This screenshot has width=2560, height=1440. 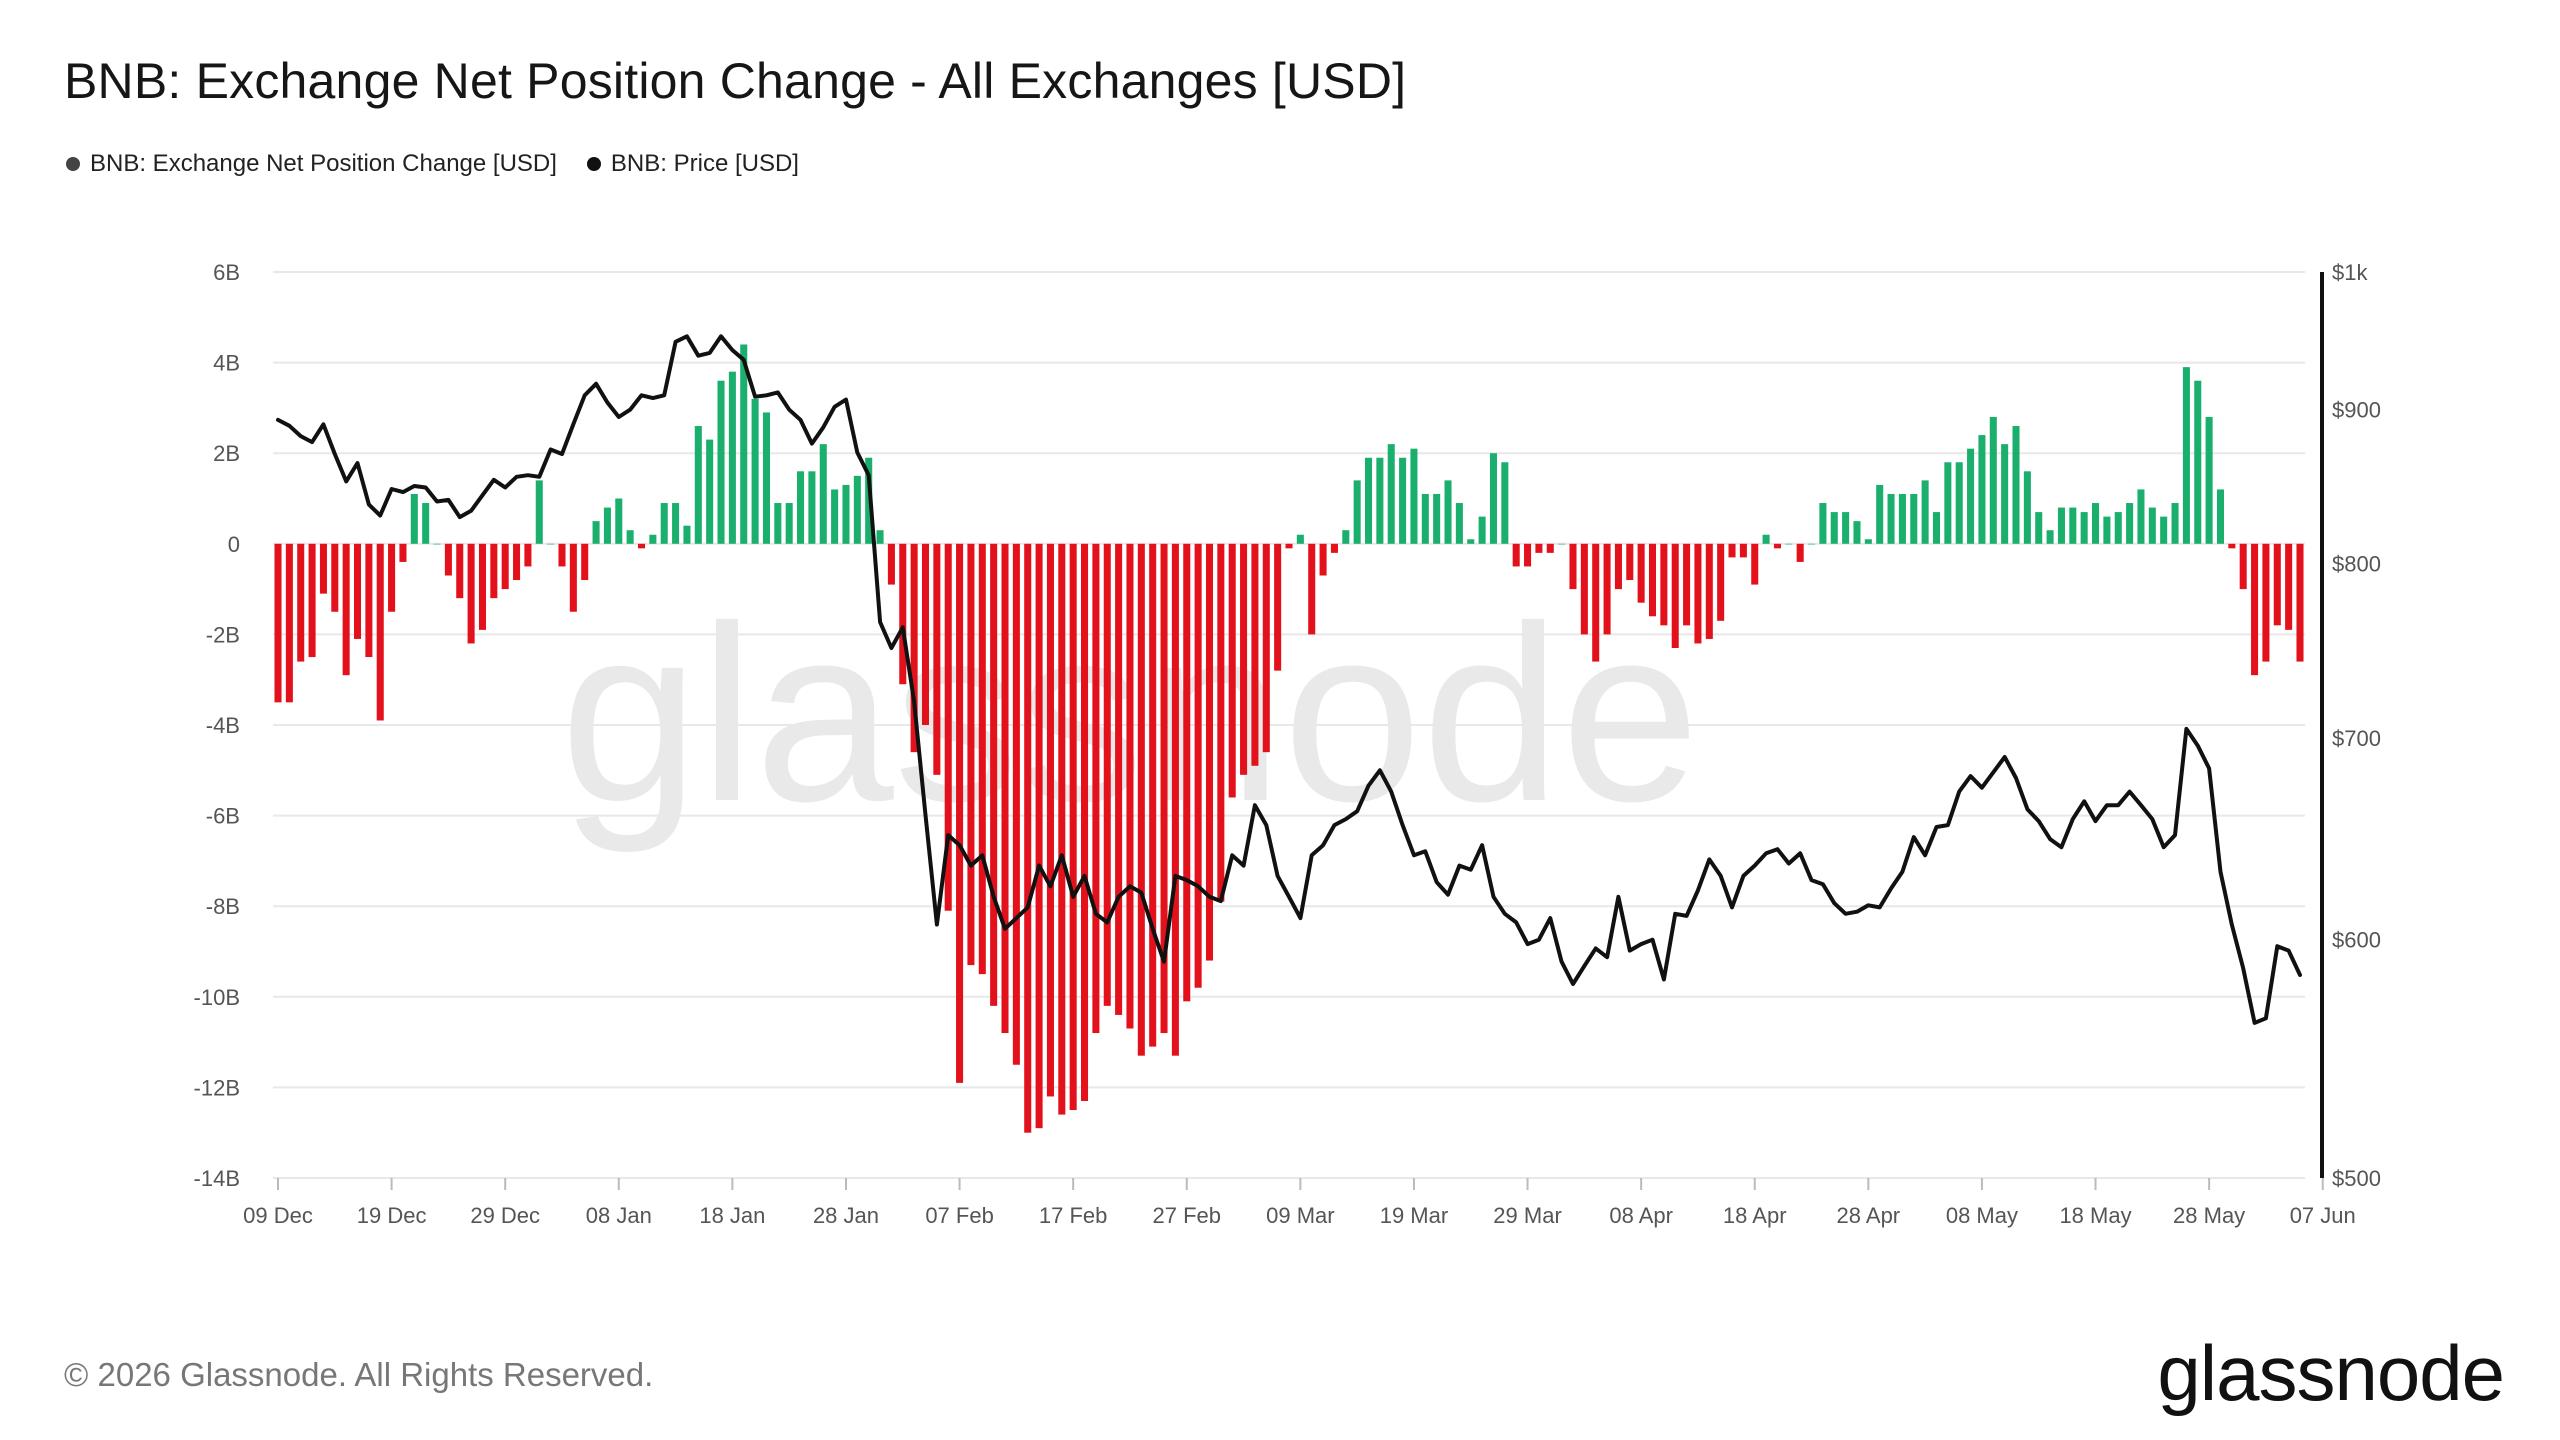 What do you see at coordinates (2356, 738) in the screenshot?
I see `y-right-tick-label: $700` at bounding box center [2356, 738].